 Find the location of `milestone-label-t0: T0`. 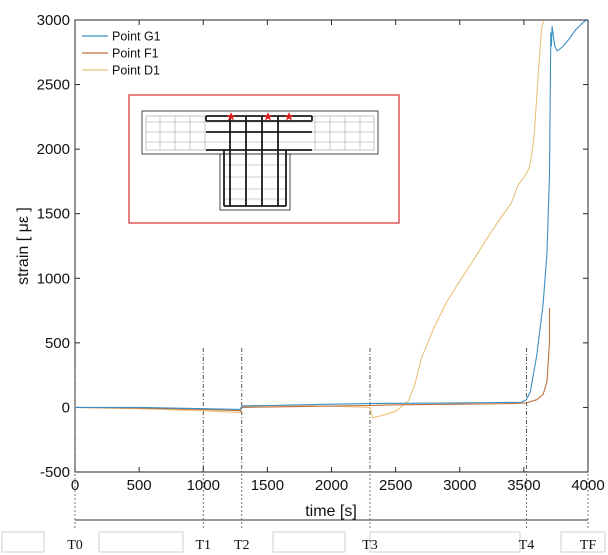

milestone-label-t0: T0 is located at coordinates (75, 545).